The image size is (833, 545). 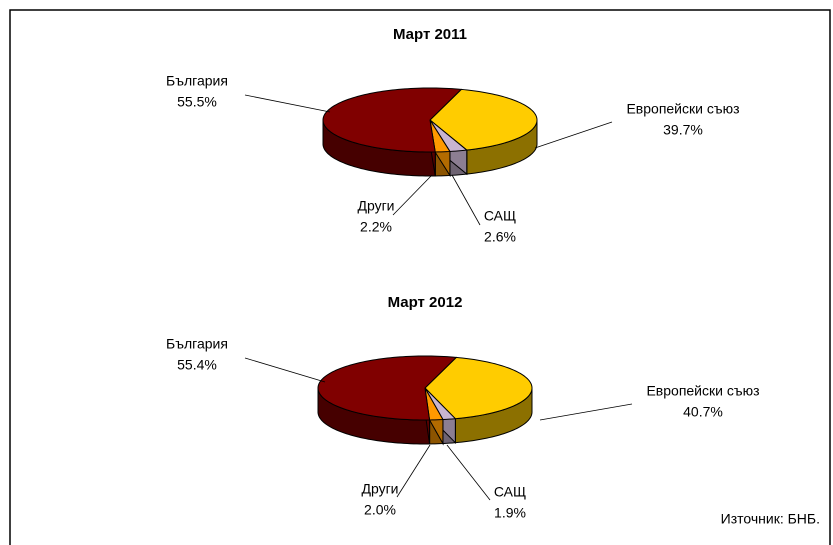 What do you see at coordinates (197, 365) in the screenshot?
I see `slice-value-label: 55.4%` at bounding box center [197, 365].